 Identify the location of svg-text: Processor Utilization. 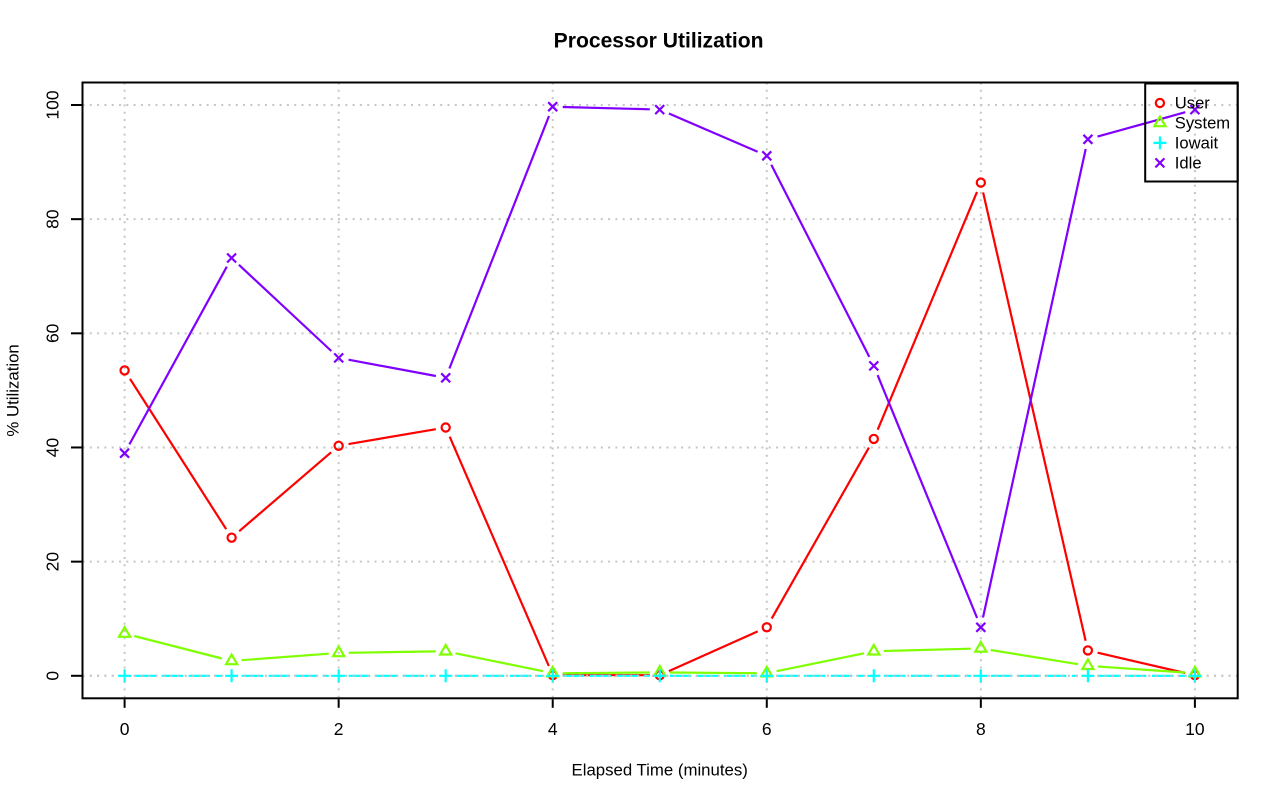
(659, 41).